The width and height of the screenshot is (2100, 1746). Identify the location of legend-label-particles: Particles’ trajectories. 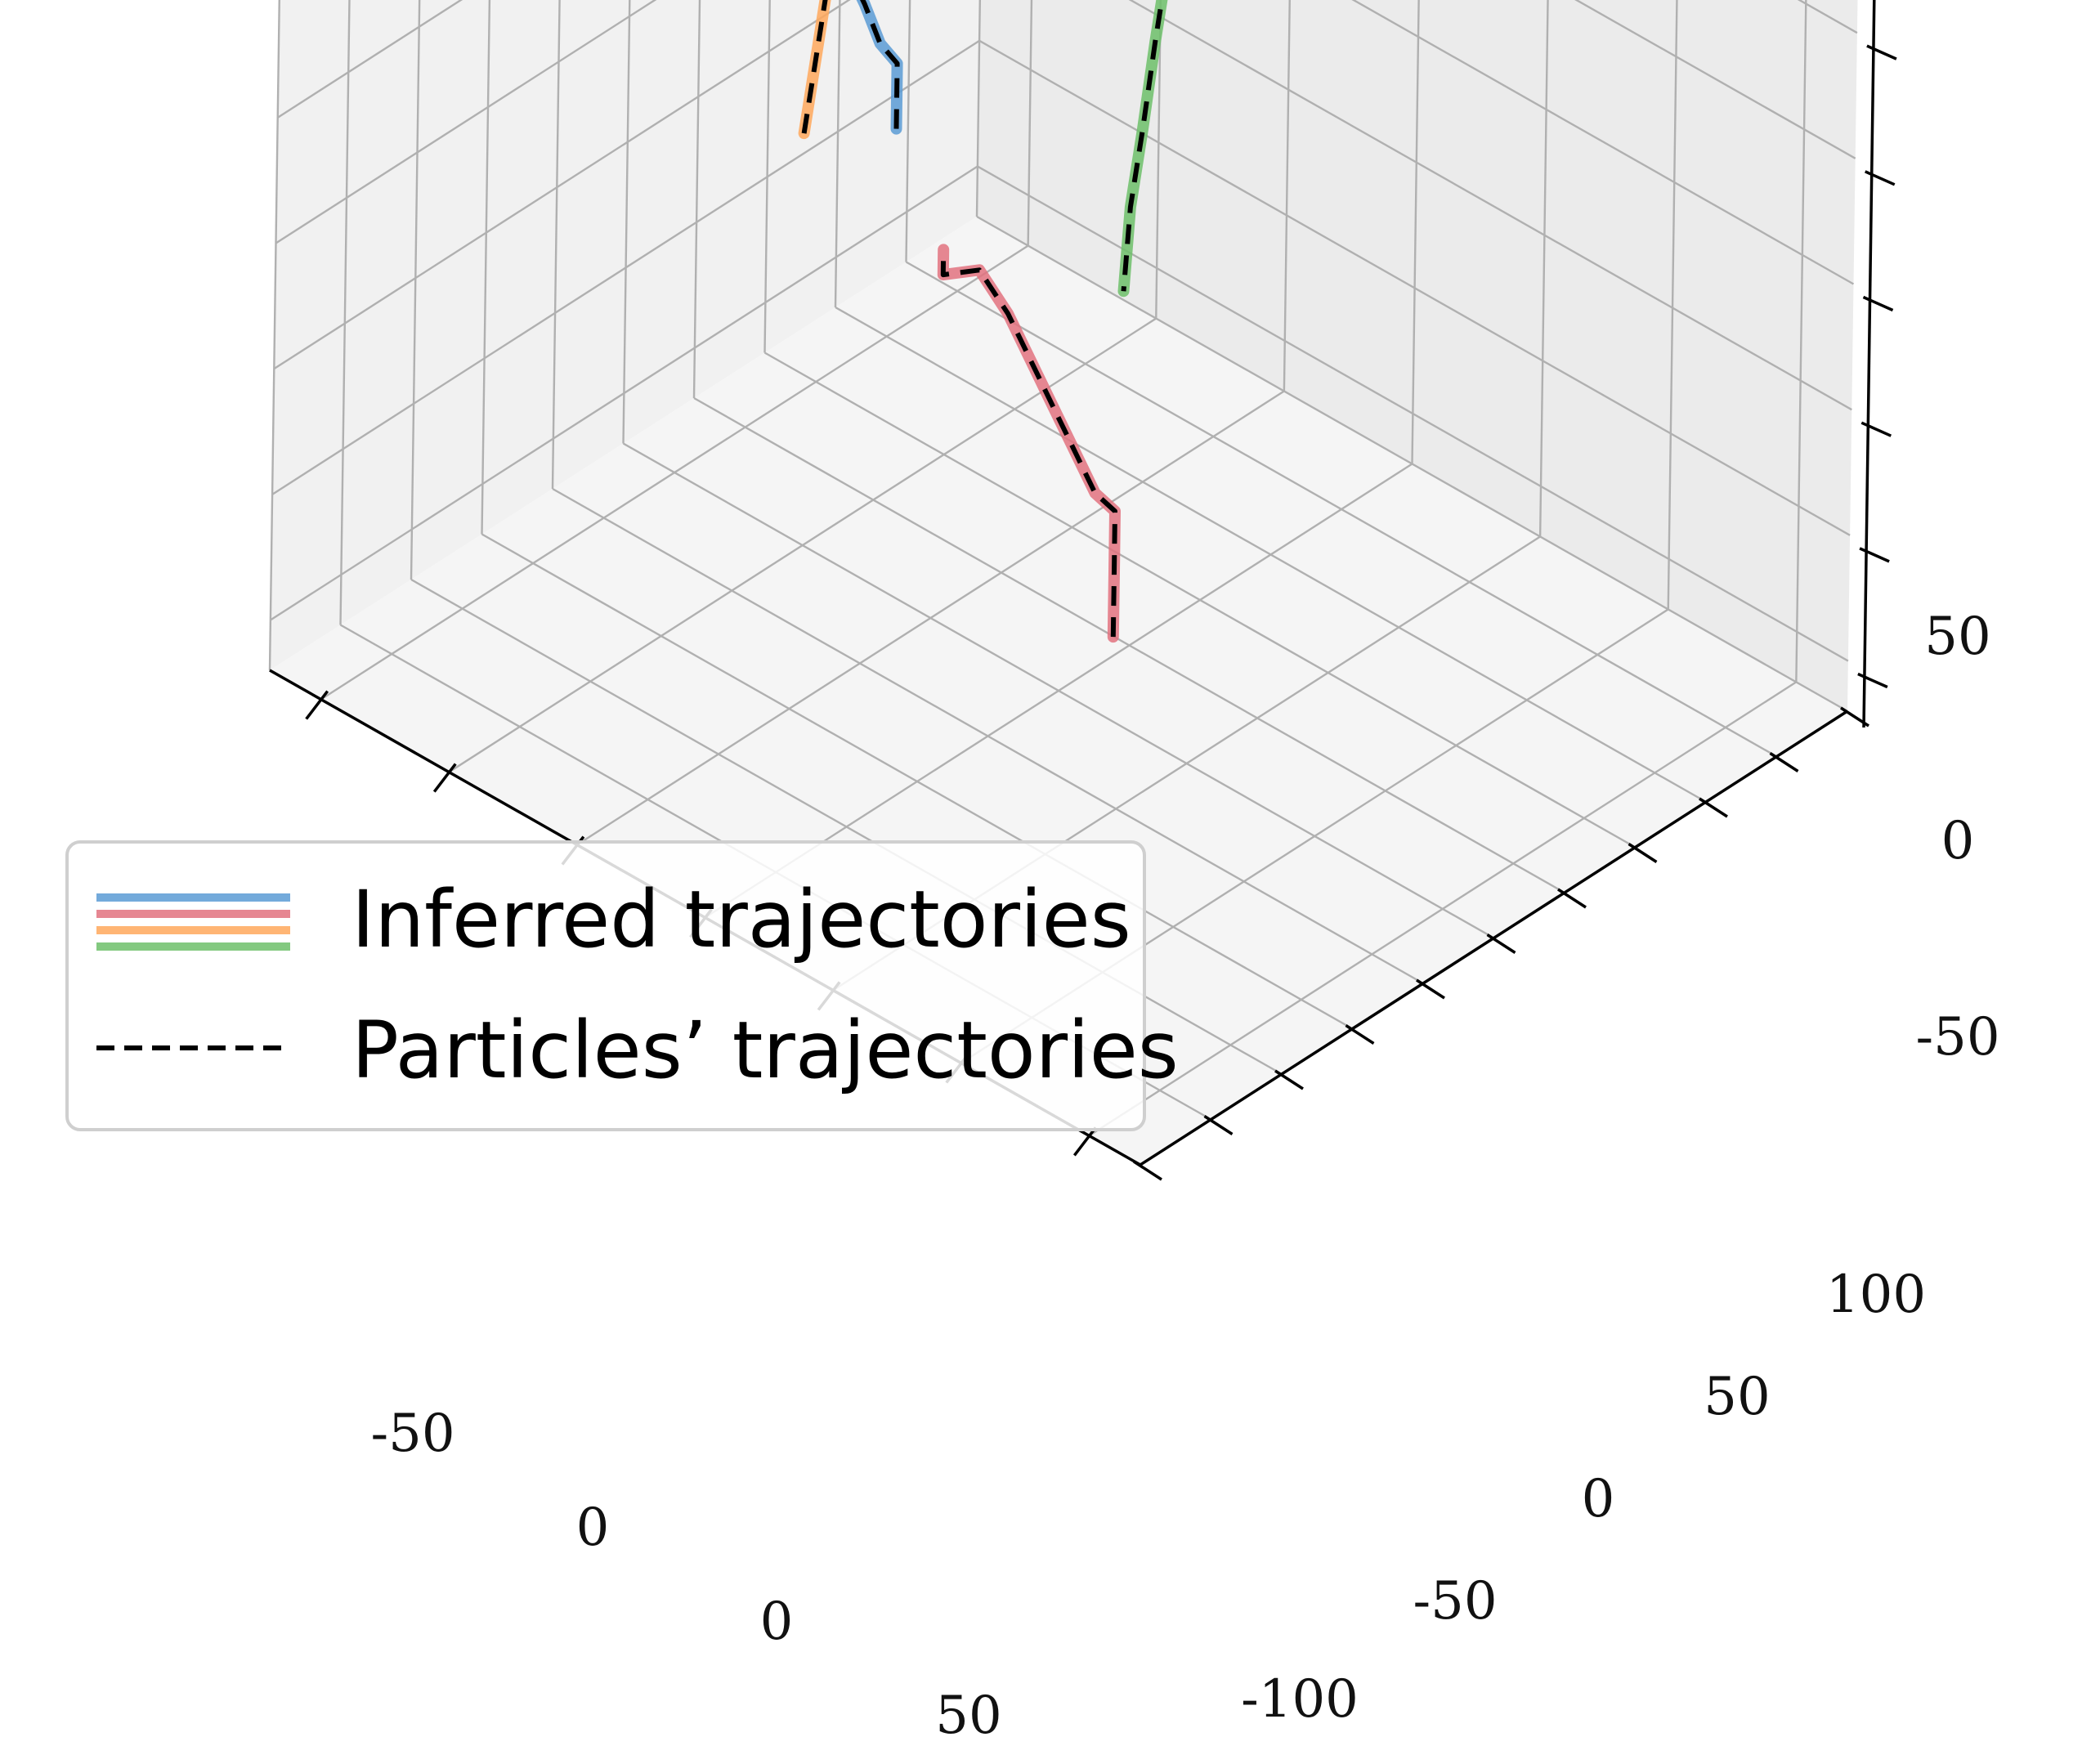
(765, 1051).